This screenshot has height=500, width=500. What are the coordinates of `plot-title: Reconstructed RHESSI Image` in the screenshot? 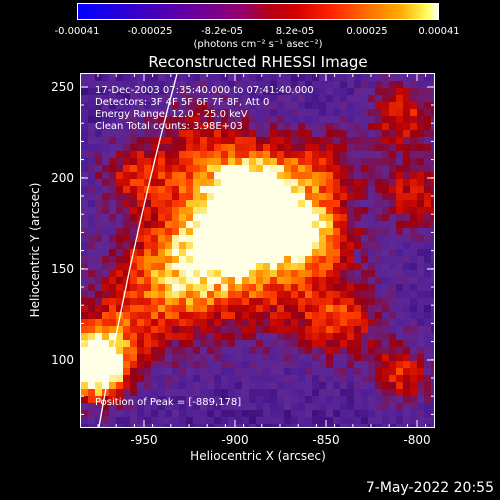 It's located at (258, 62).